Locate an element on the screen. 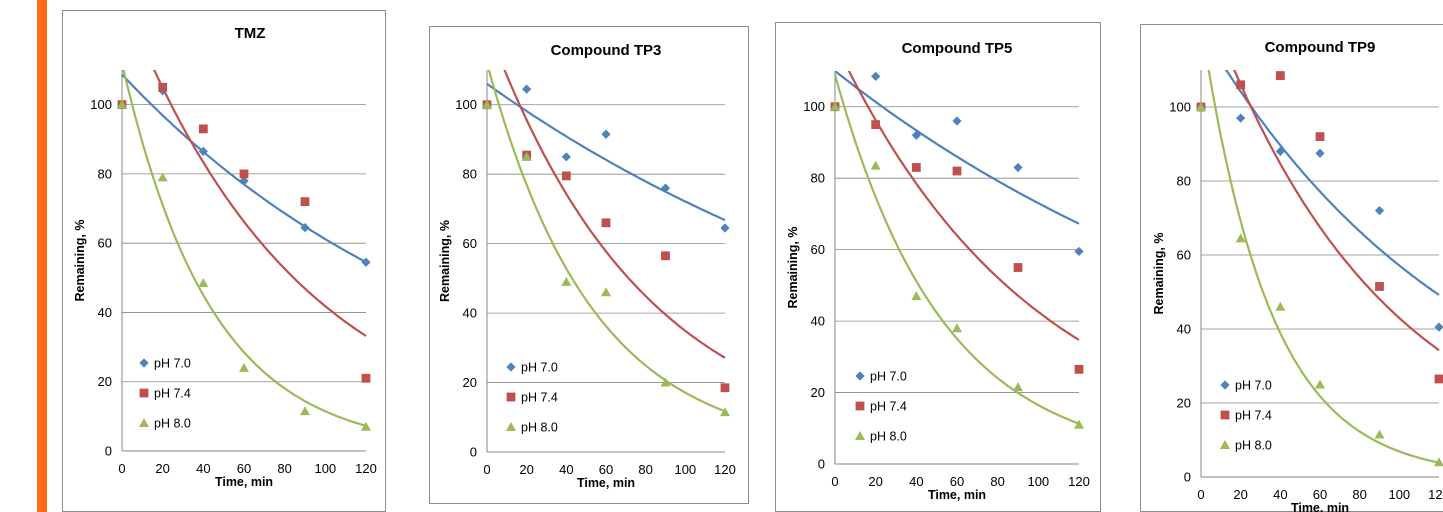  trend-line-pH70 is located at coordinates (1332, 183).